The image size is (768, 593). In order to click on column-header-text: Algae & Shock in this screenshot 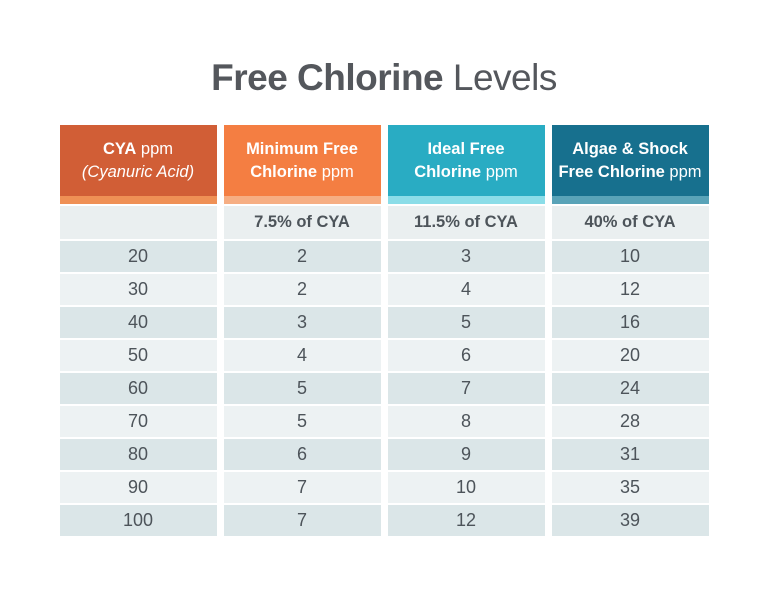, I will do `click(630, 149)`.